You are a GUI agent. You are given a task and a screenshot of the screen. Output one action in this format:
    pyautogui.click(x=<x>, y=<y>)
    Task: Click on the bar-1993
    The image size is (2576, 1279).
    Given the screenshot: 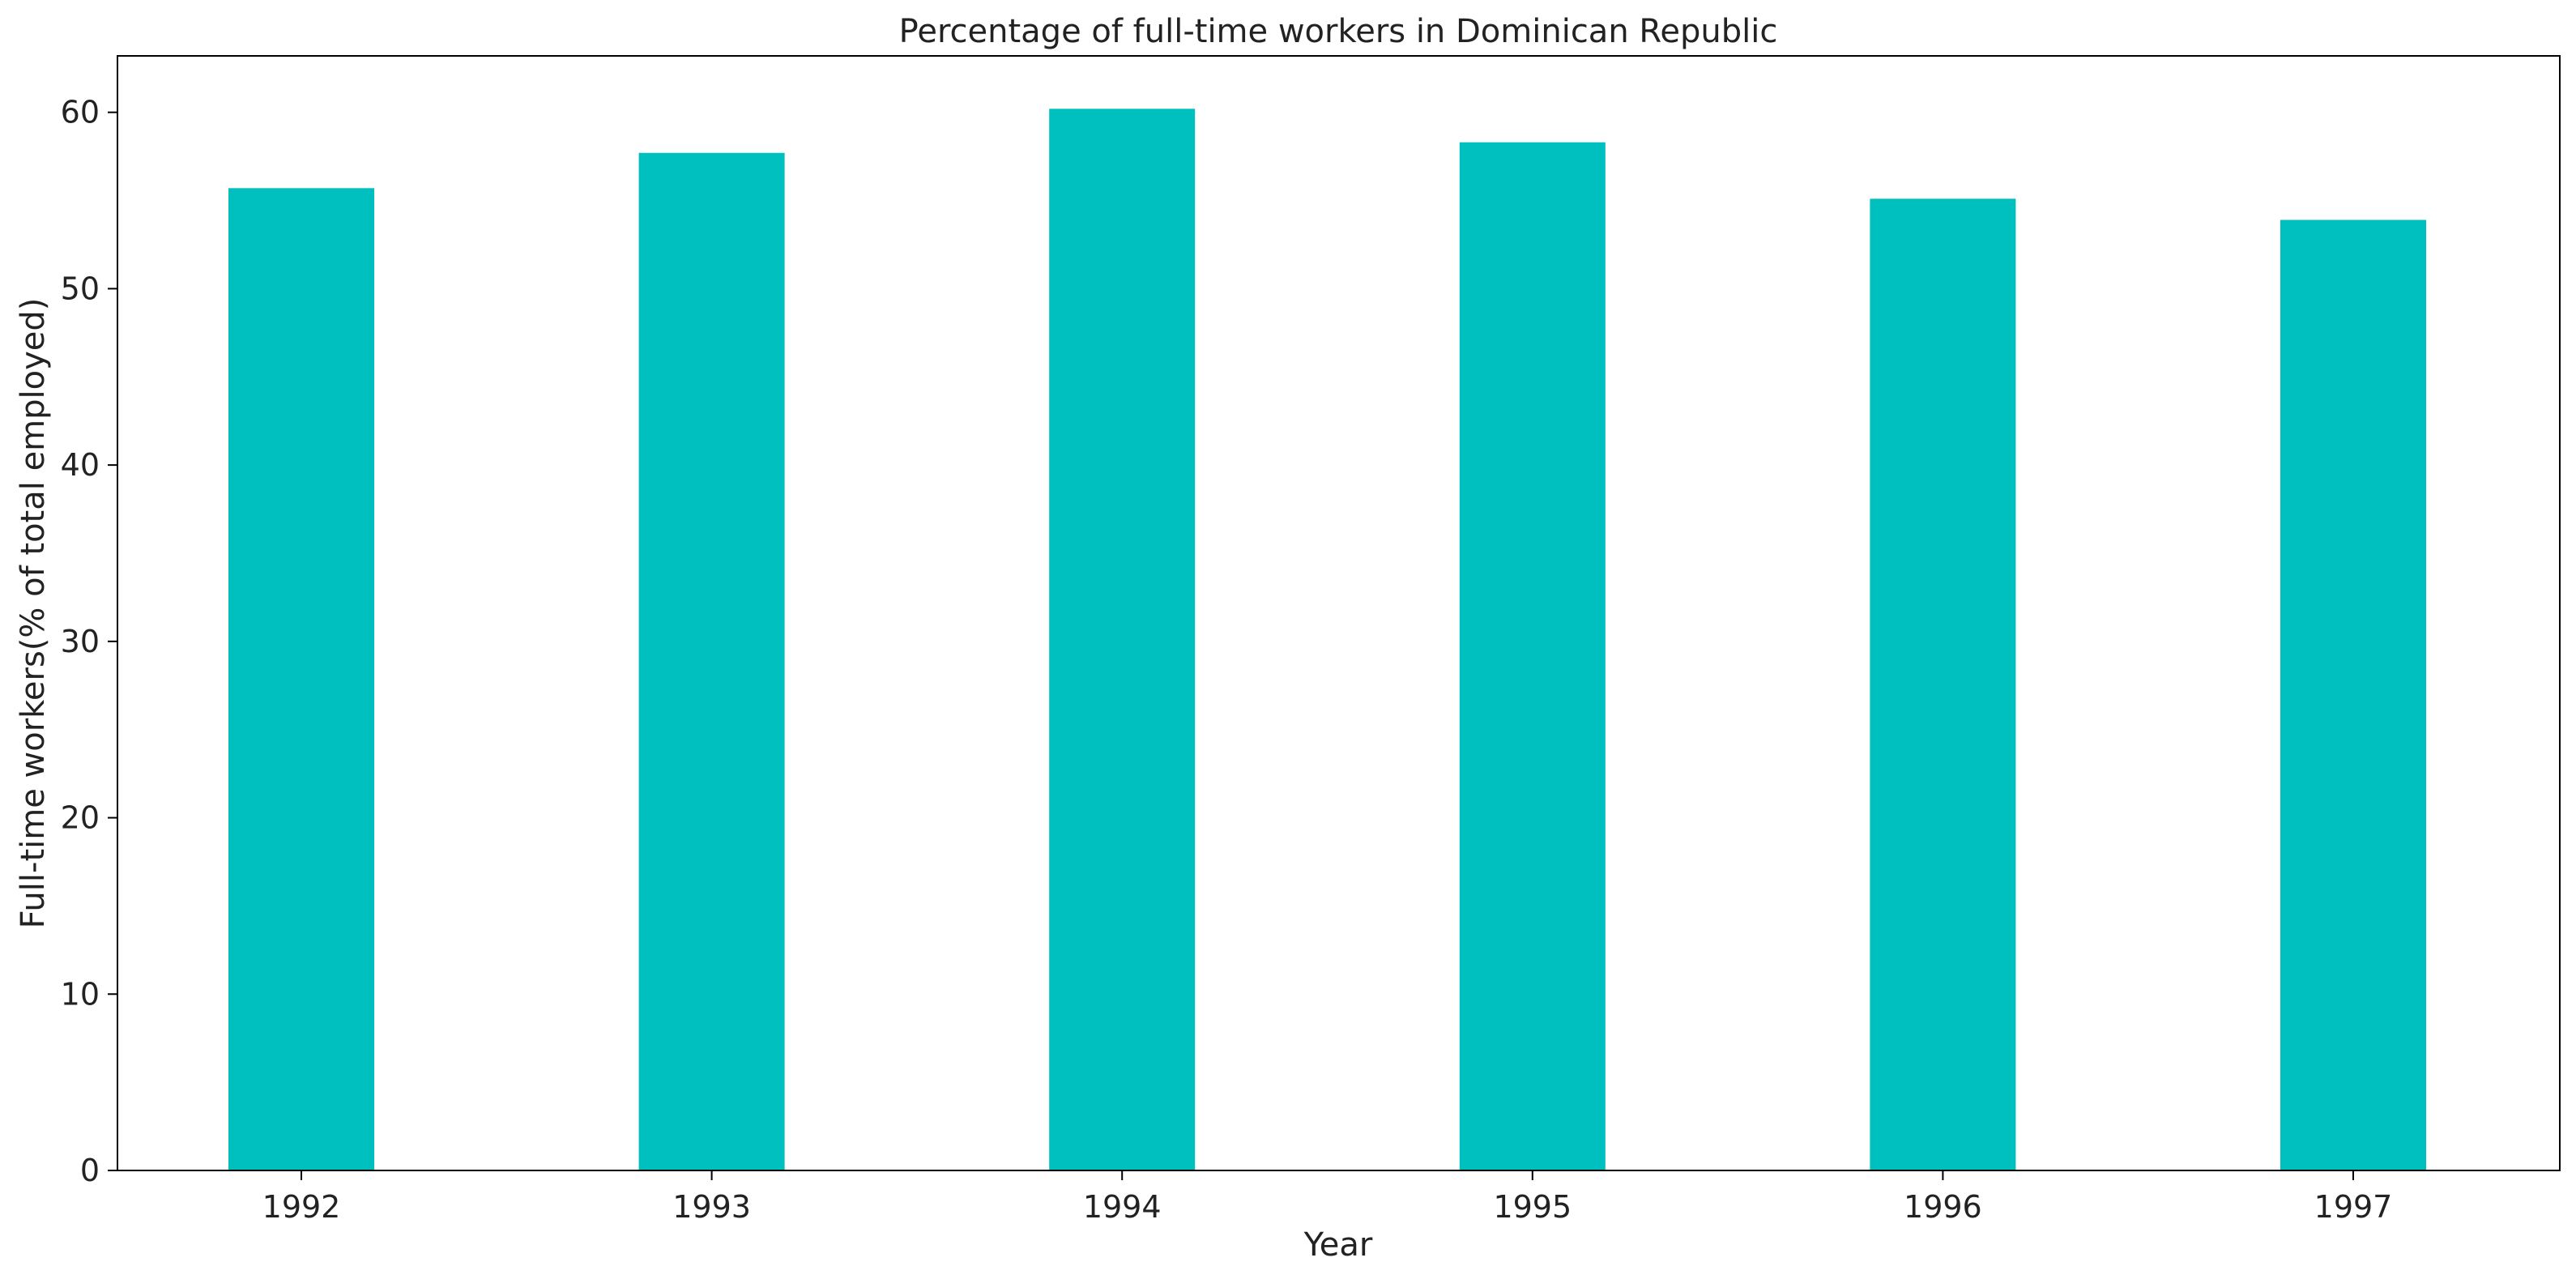 What is the action you would take?
    pyautogui.click(x=712, y=661)
    